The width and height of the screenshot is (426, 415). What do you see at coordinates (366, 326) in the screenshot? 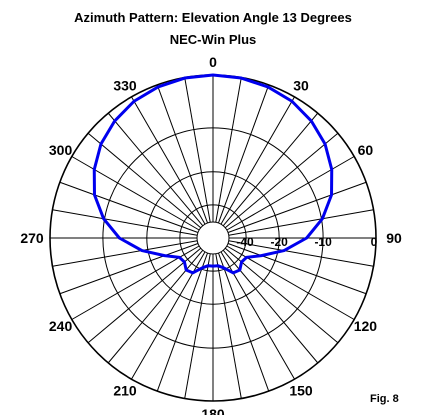
I see `angle-label-120: 120` at bounding box center [366, 326].